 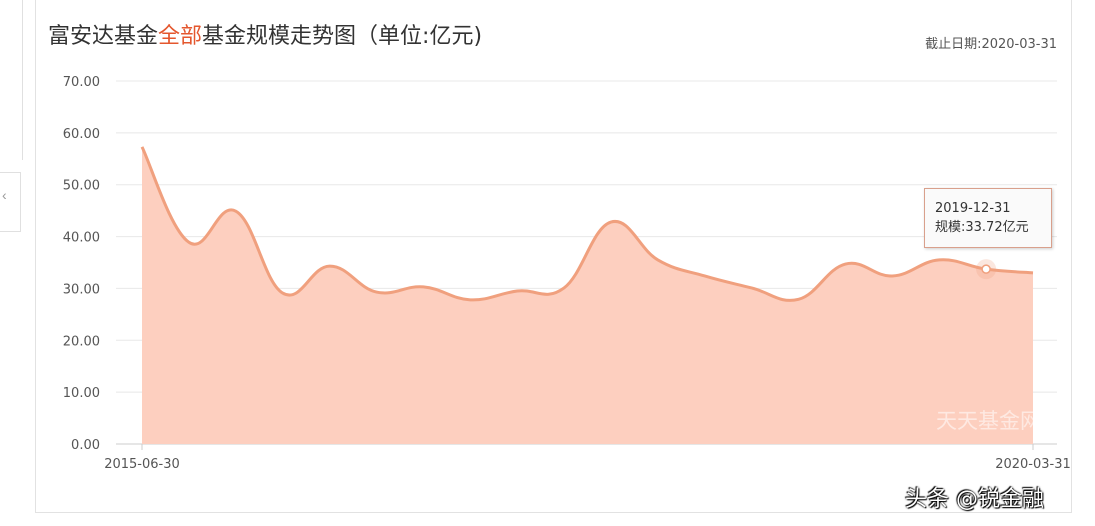 What do you see at coordinates (103, 36) in the screenshot?
I see `title-prefix: 富安达基金` at bounding box center [103, 36].